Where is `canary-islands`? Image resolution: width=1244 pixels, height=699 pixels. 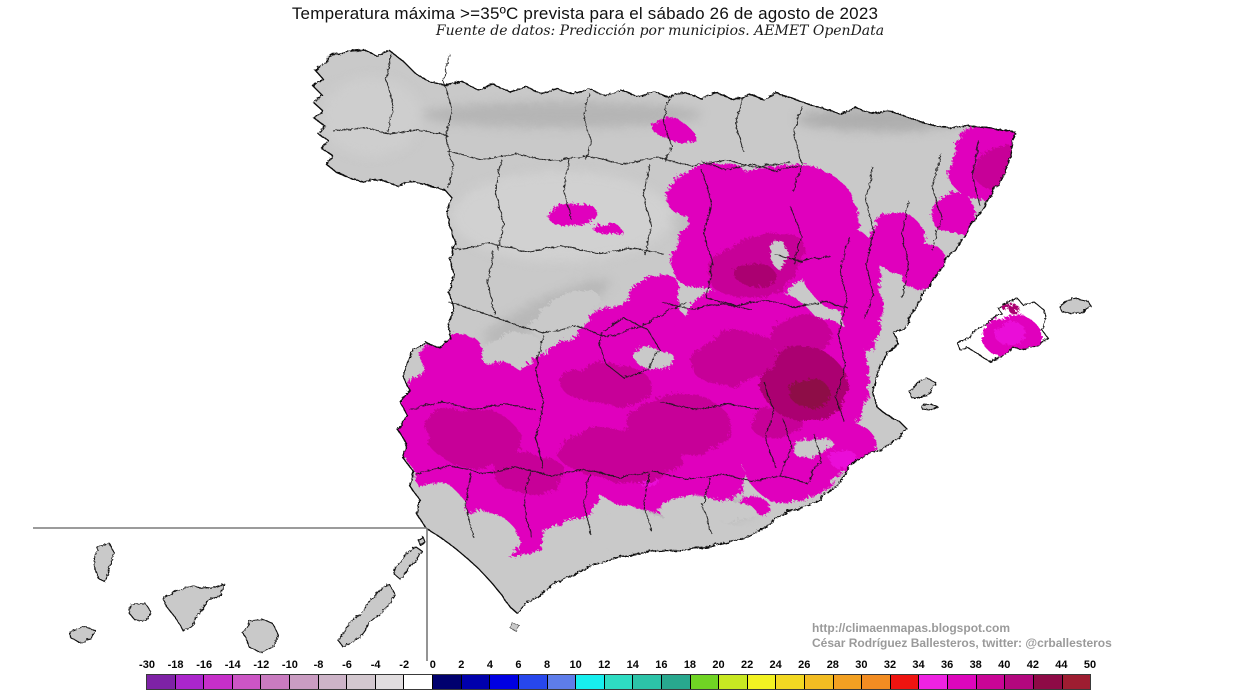 canary-islands is located at coordinates (245, 593).